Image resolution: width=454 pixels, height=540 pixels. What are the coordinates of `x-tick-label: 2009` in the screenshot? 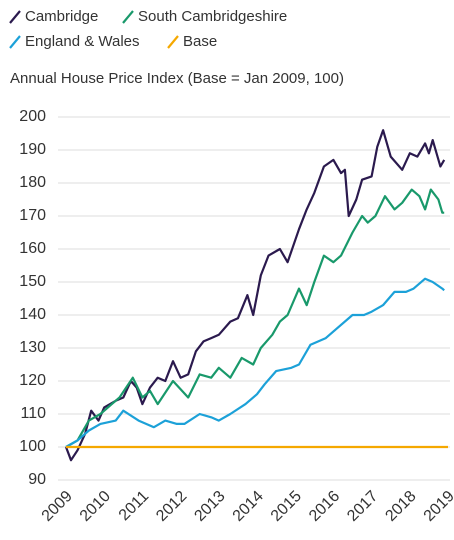 It's located at (57, 506).